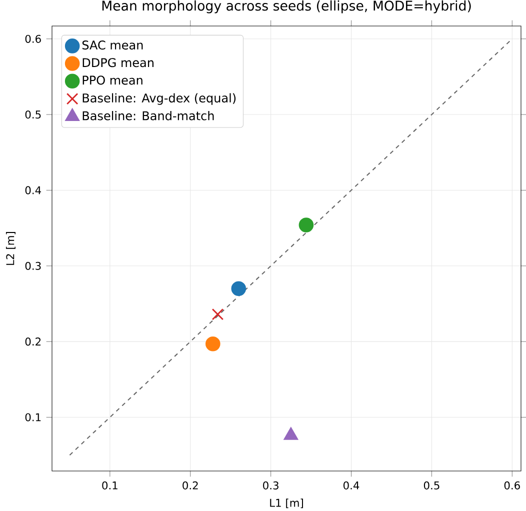 The width and height of the screenshot is (526, 511). What do you see at coordinates (11, 248) in the screenshot?
I see `y-axis-title: L2 [m]` at bounding box center [11, 248].